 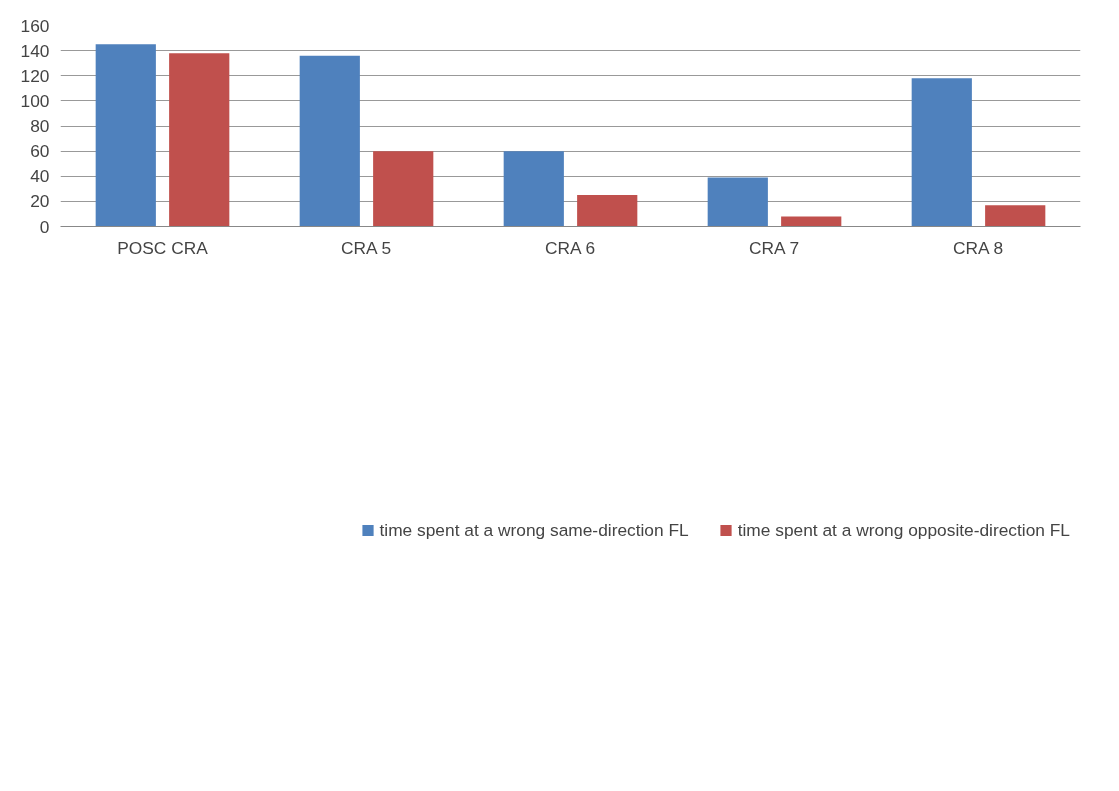 I want to click on x-tick-label: CRA 5, so click(x=366, y=247).